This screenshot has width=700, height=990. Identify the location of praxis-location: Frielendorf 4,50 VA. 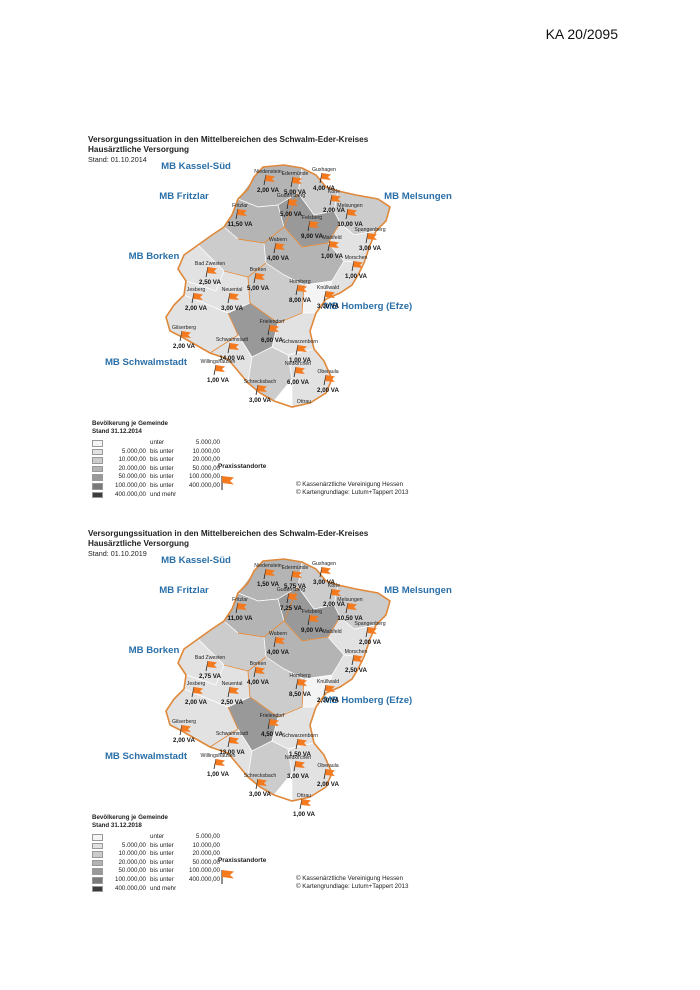
(272, 725).